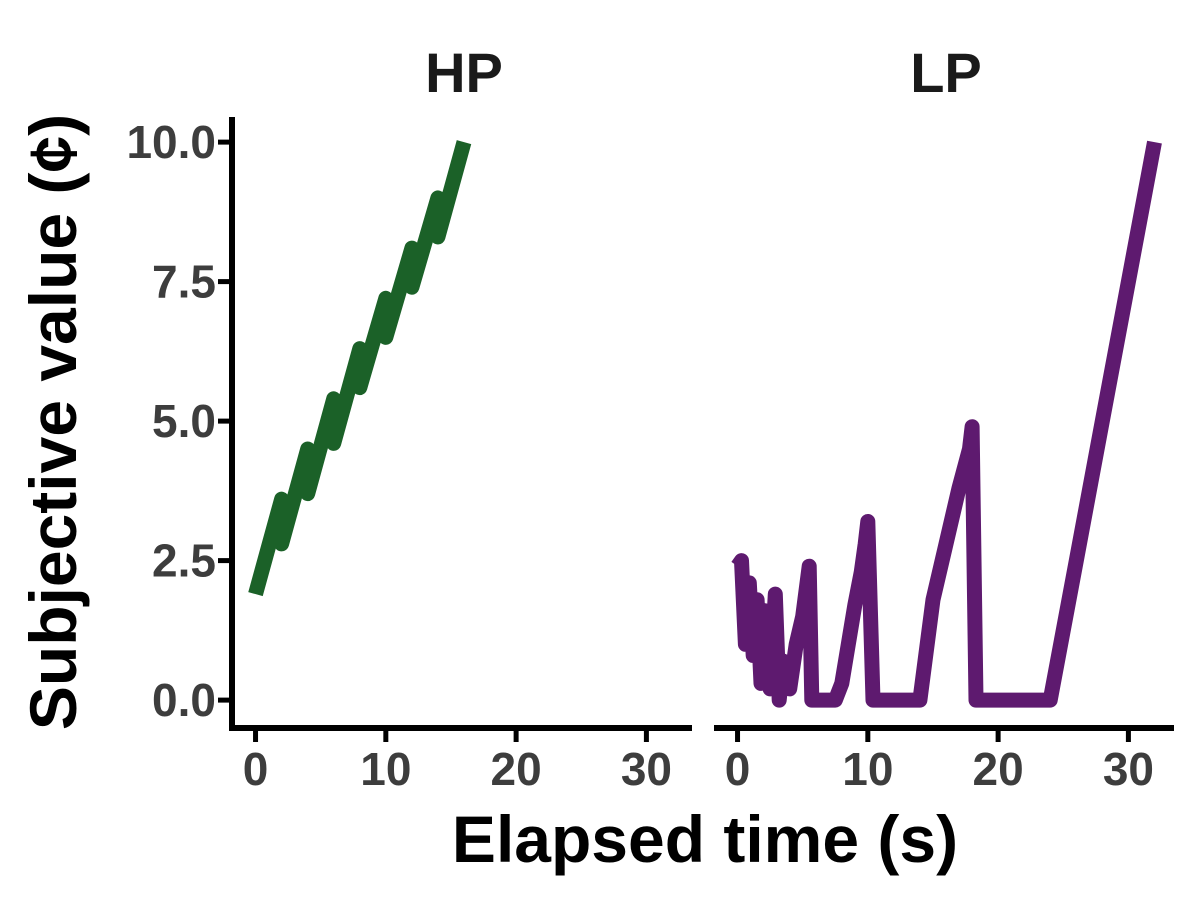 The image size is (1200, 900). I want to click on y-tick-label: 2.5, so click(184, 561).